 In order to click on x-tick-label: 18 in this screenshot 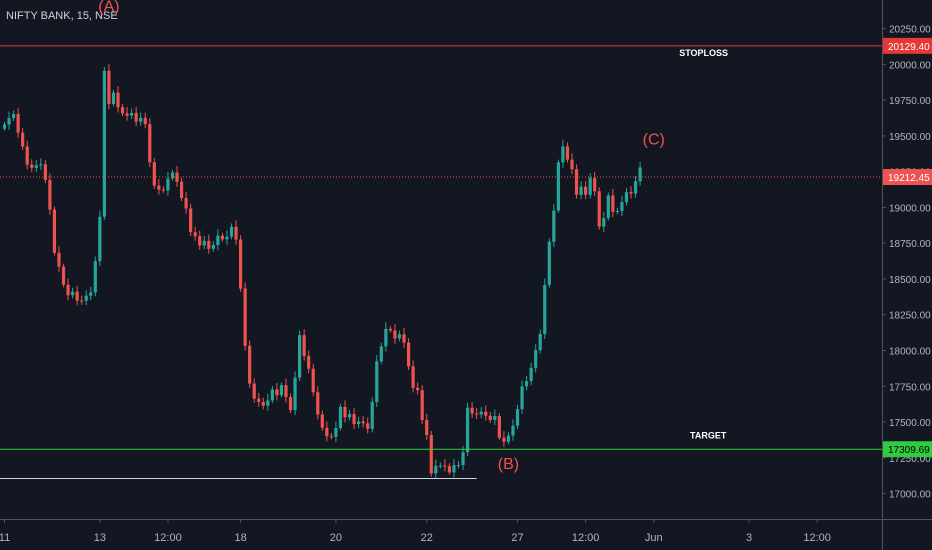, I will do `click(240, 538)`.